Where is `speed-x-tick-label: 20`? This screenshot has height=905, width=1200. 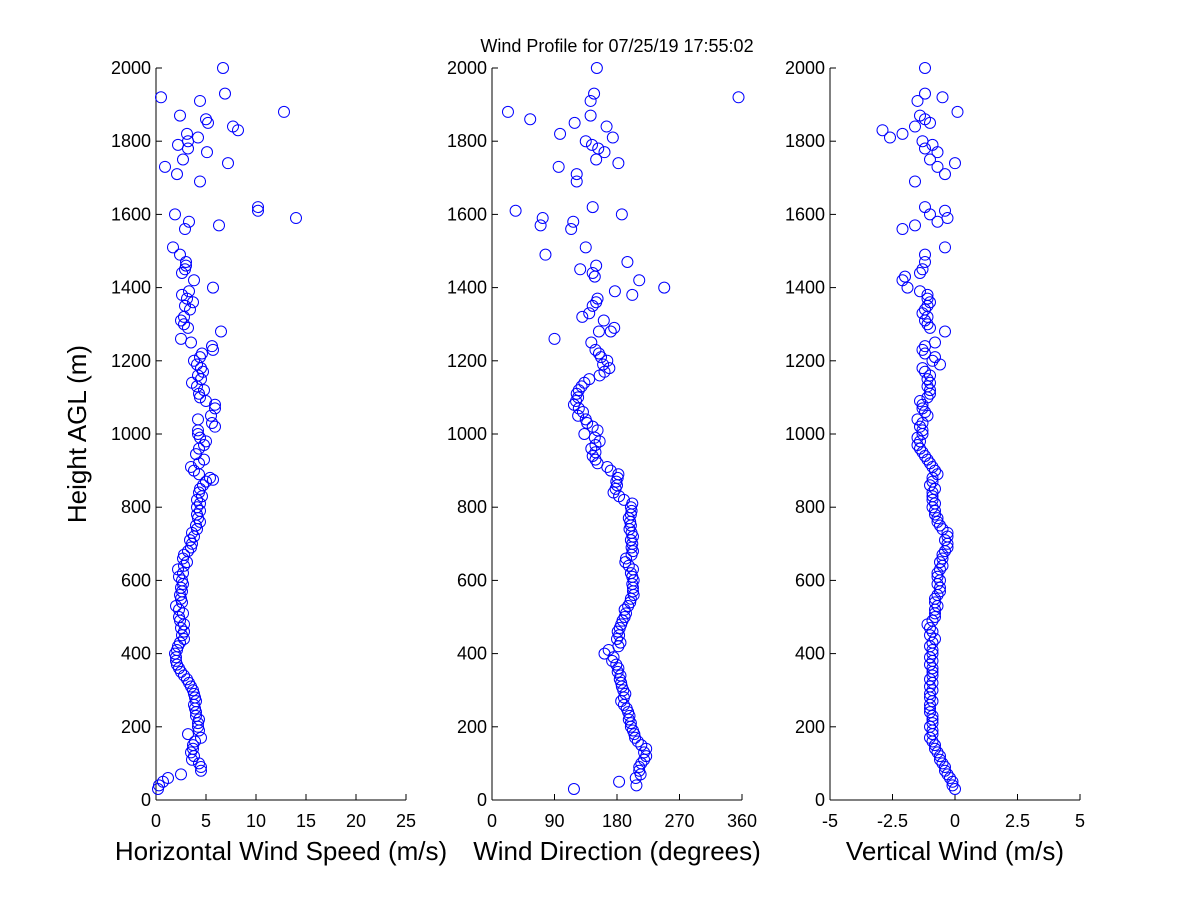
speed-x-tick-label: 20 is located at coordinates (356, 821).